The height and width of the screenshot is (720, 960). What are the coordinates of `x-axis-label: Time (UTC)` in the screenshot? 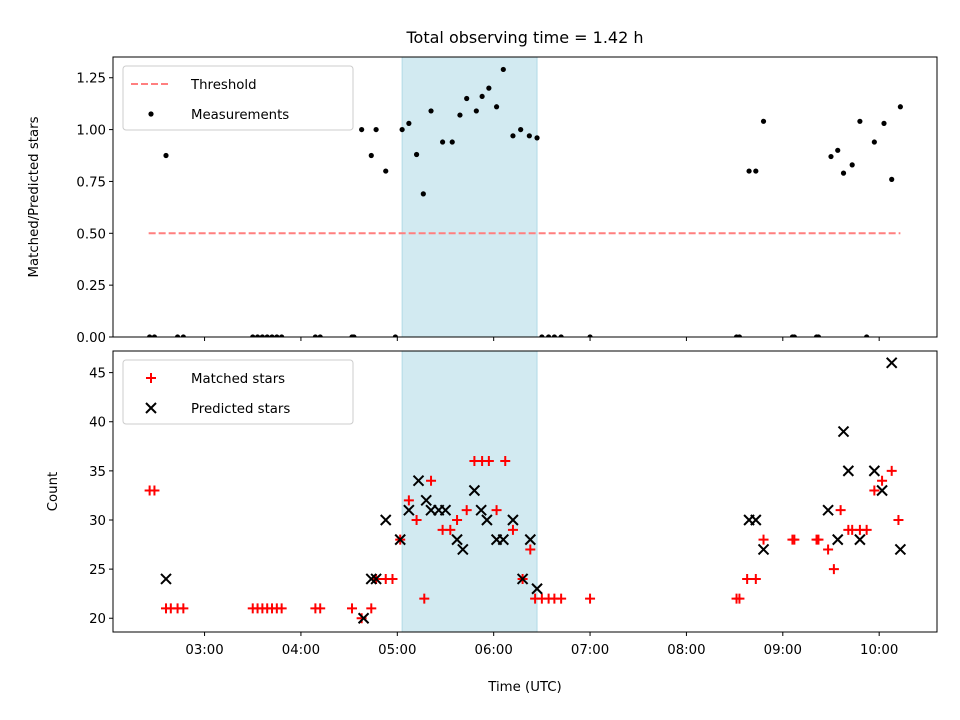 It's located at (524, 687).